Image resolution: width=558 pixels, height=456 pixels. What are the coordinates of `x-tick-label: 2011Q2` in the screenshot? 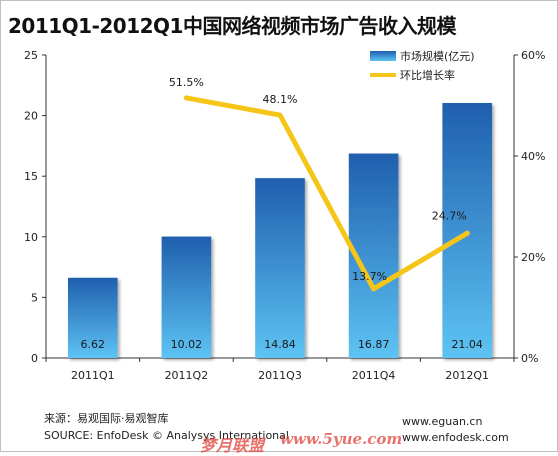 It's located at (187, 375).